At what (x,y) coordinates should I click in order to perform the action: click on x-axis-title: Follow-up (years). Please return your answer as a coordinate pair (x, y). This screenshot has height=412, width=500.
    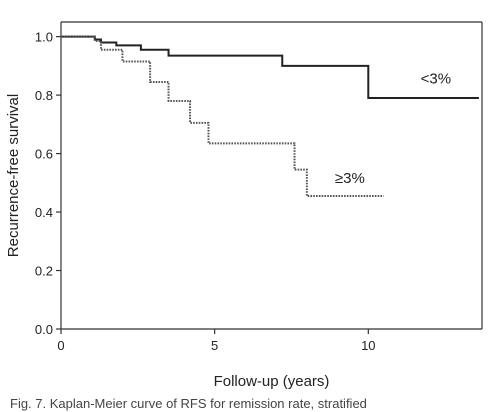
    Looking at the image, I should click on (272, 381).